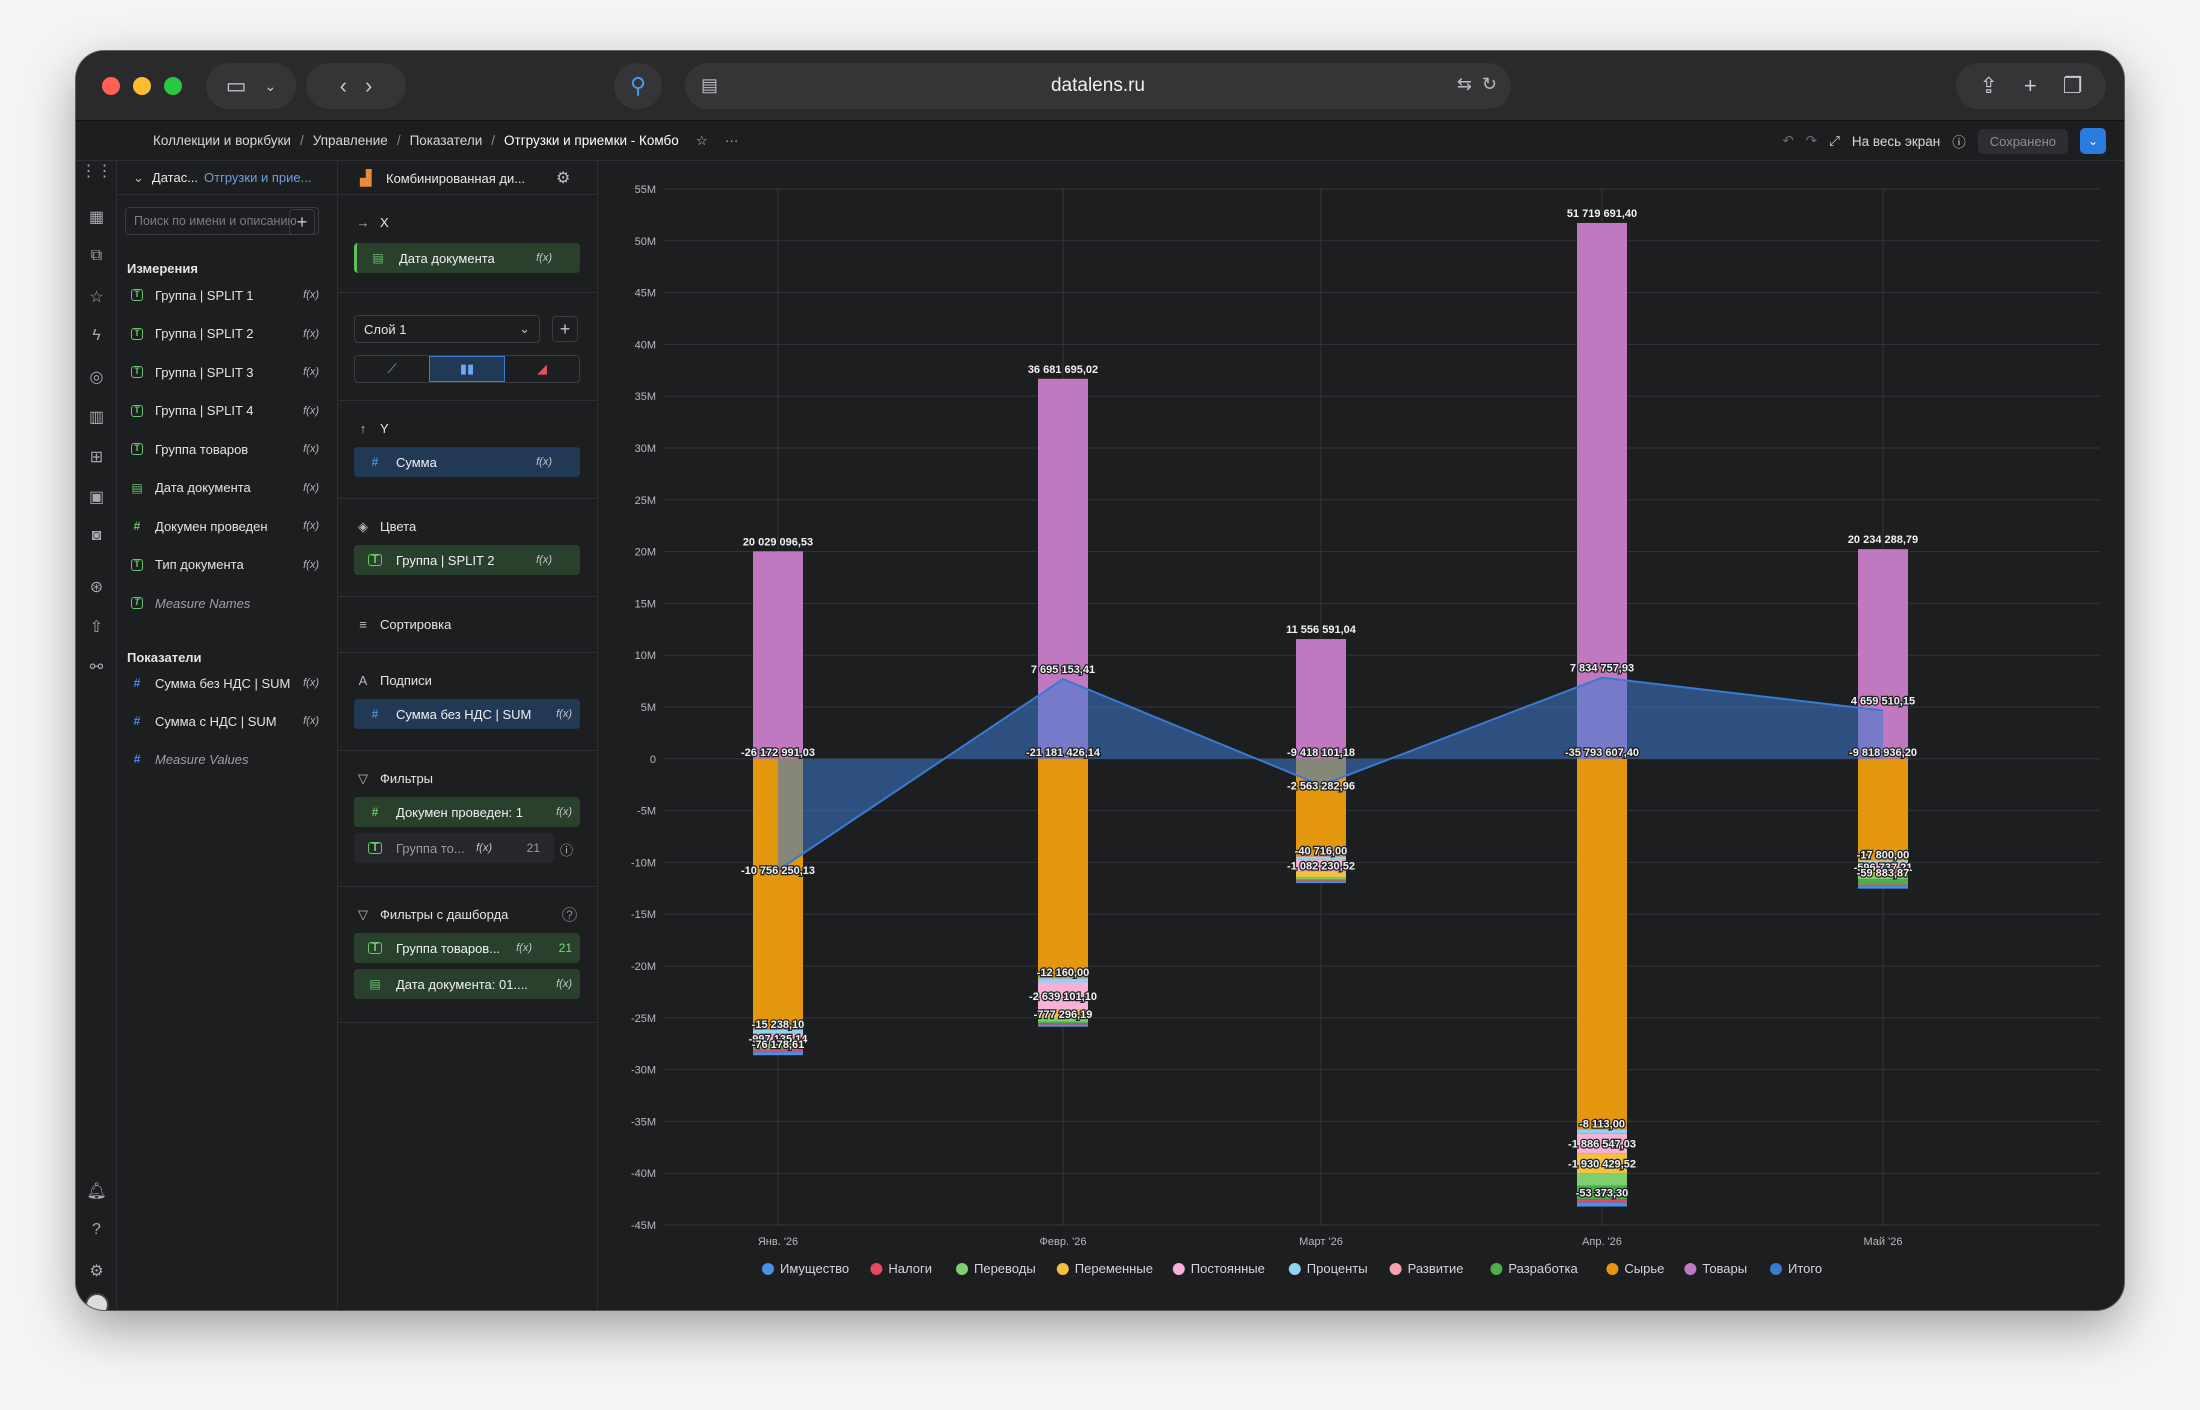 This screenshot has width=2200, height=1410. I want to click on zoom-window-button, so click(173, 86).